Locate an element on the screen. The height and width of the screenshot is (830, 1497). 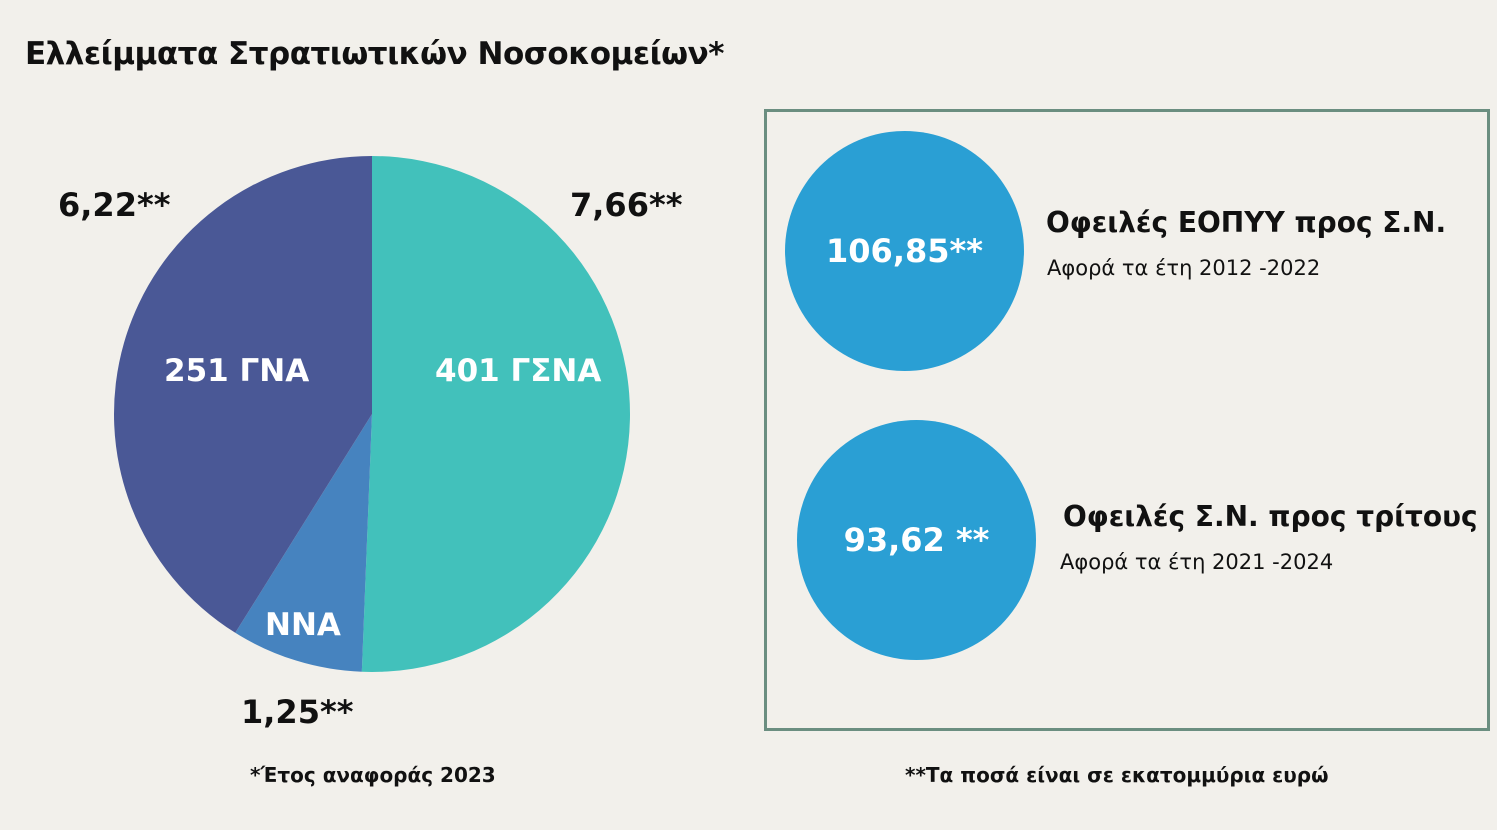
slice-label-251-gna: 251 ΓΝΑ is located at coordinates (237, 371).